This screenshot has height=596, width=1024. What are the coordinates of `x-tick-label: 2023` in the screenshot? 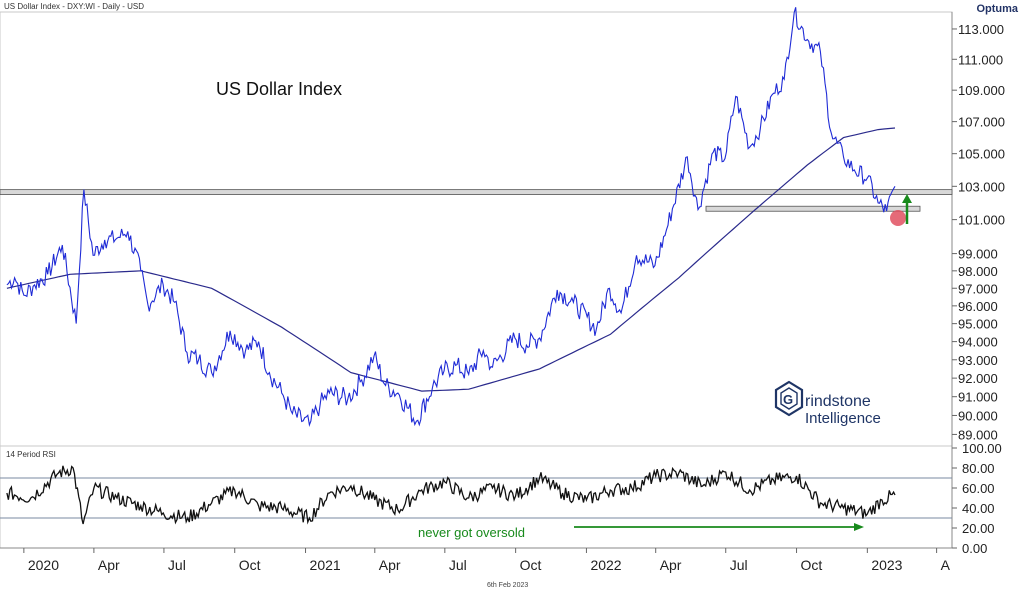 It's located at (886, 565).